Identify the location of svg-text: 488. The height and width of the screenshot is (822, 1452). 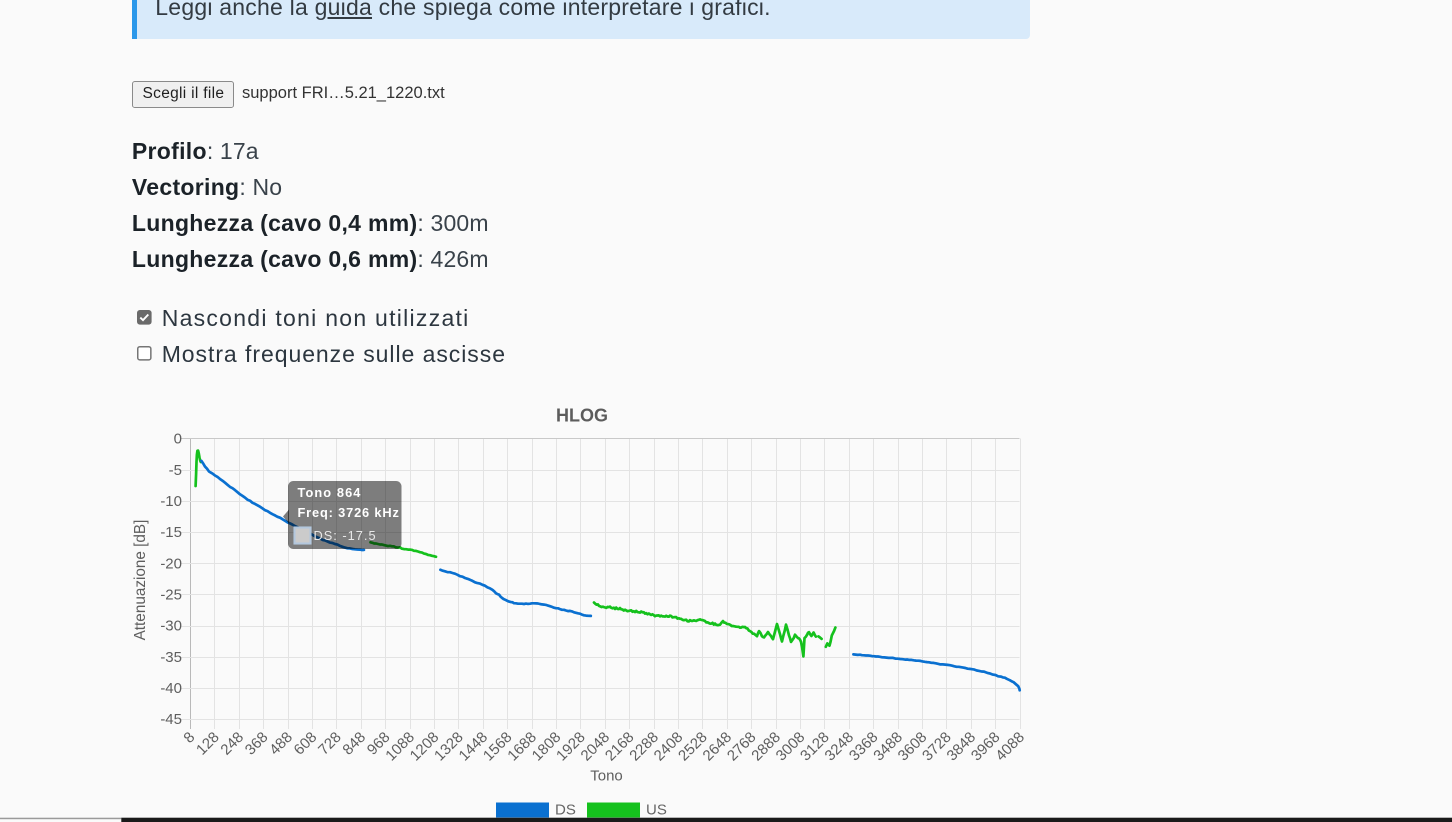
(281, 744).